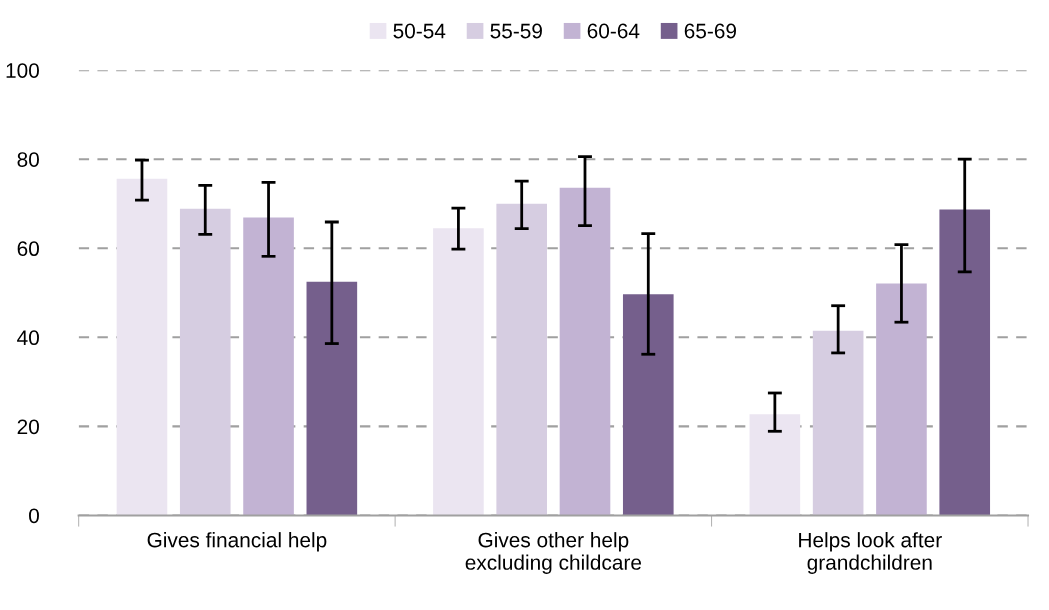 The width and height of the screenshot is (1049, 610). I want to click on y-tick-label: 40, so click(28, 338).